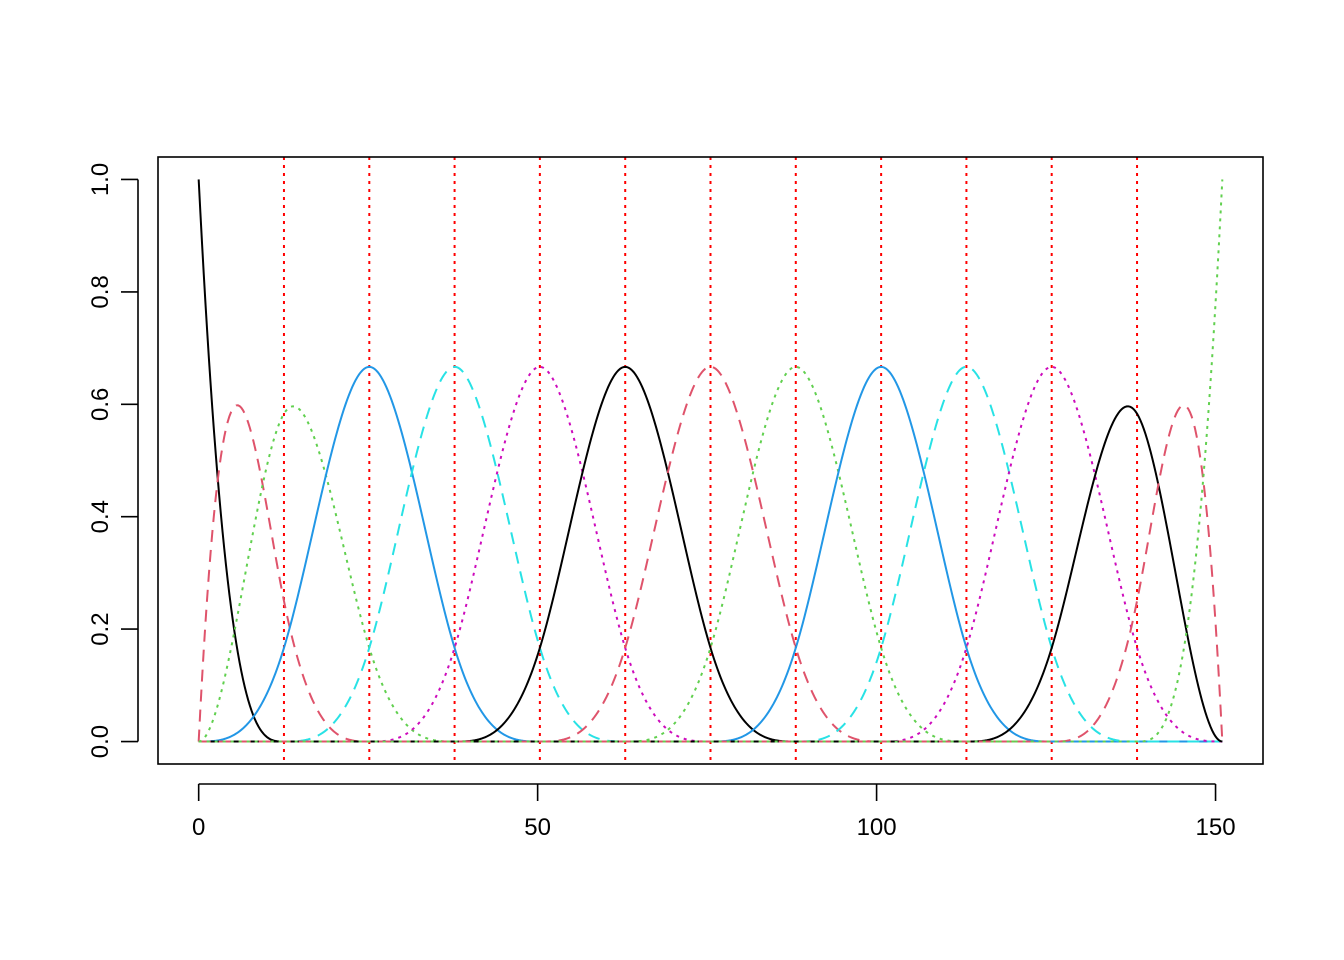 The image size is (1344, 960). What do you see at coordinates (100, 516) in the screenshot?
I see `y-tick-label: 0.4` at bounding box center [100, 516].